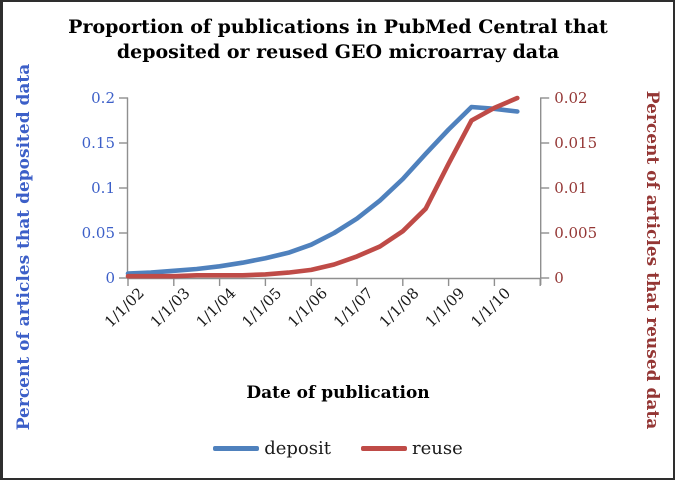 The height and width of the screenshot is (480, 675). What do you see at coordinates (103, 188) in the screenshot?
I see `y-axis-left-tick-label: 0.1` at bounding box center [103, 188].